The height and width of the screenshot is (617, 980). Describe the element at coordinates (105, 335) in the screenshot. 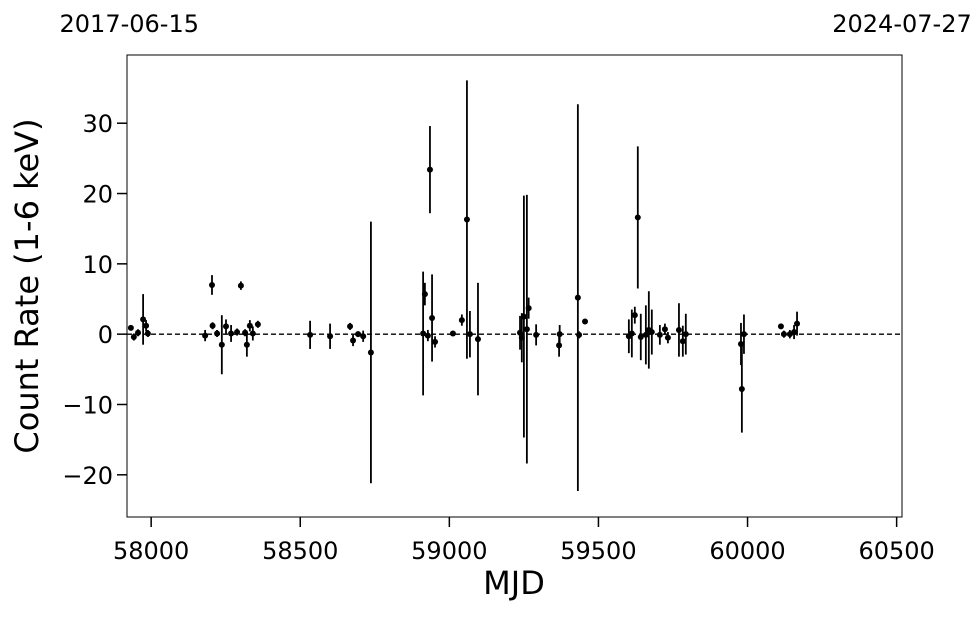

I see `y-tick-label: 0` at that location.